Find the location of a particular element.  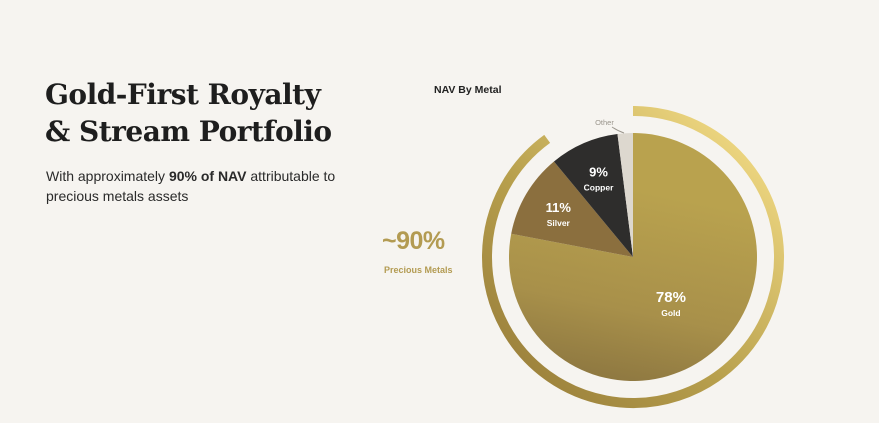

pie-slice-silver is located at coordinates (572, 209).